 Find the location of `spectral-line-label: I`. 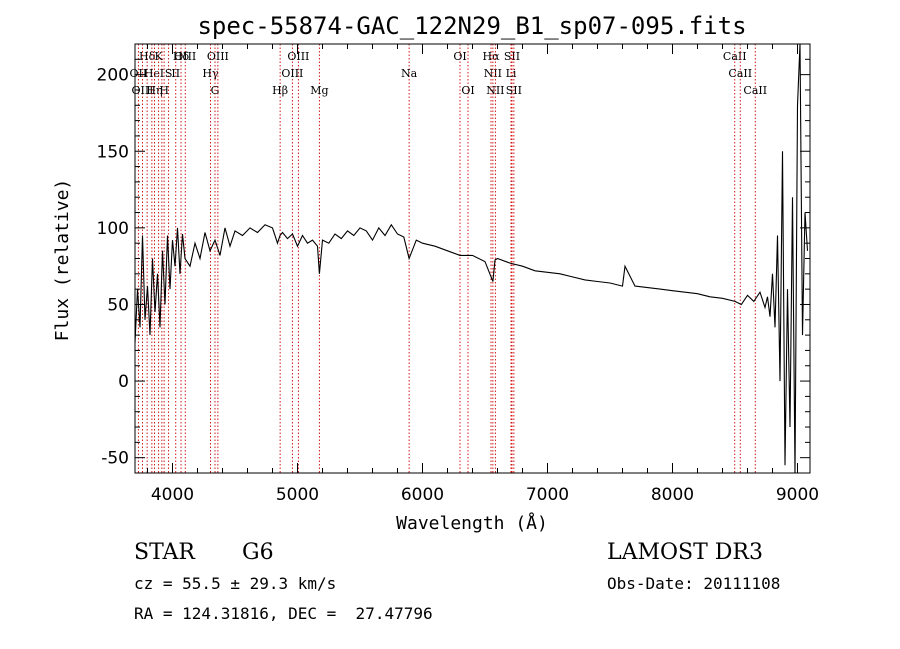

spectral-line-label: I is located at coordinates (162, 73).